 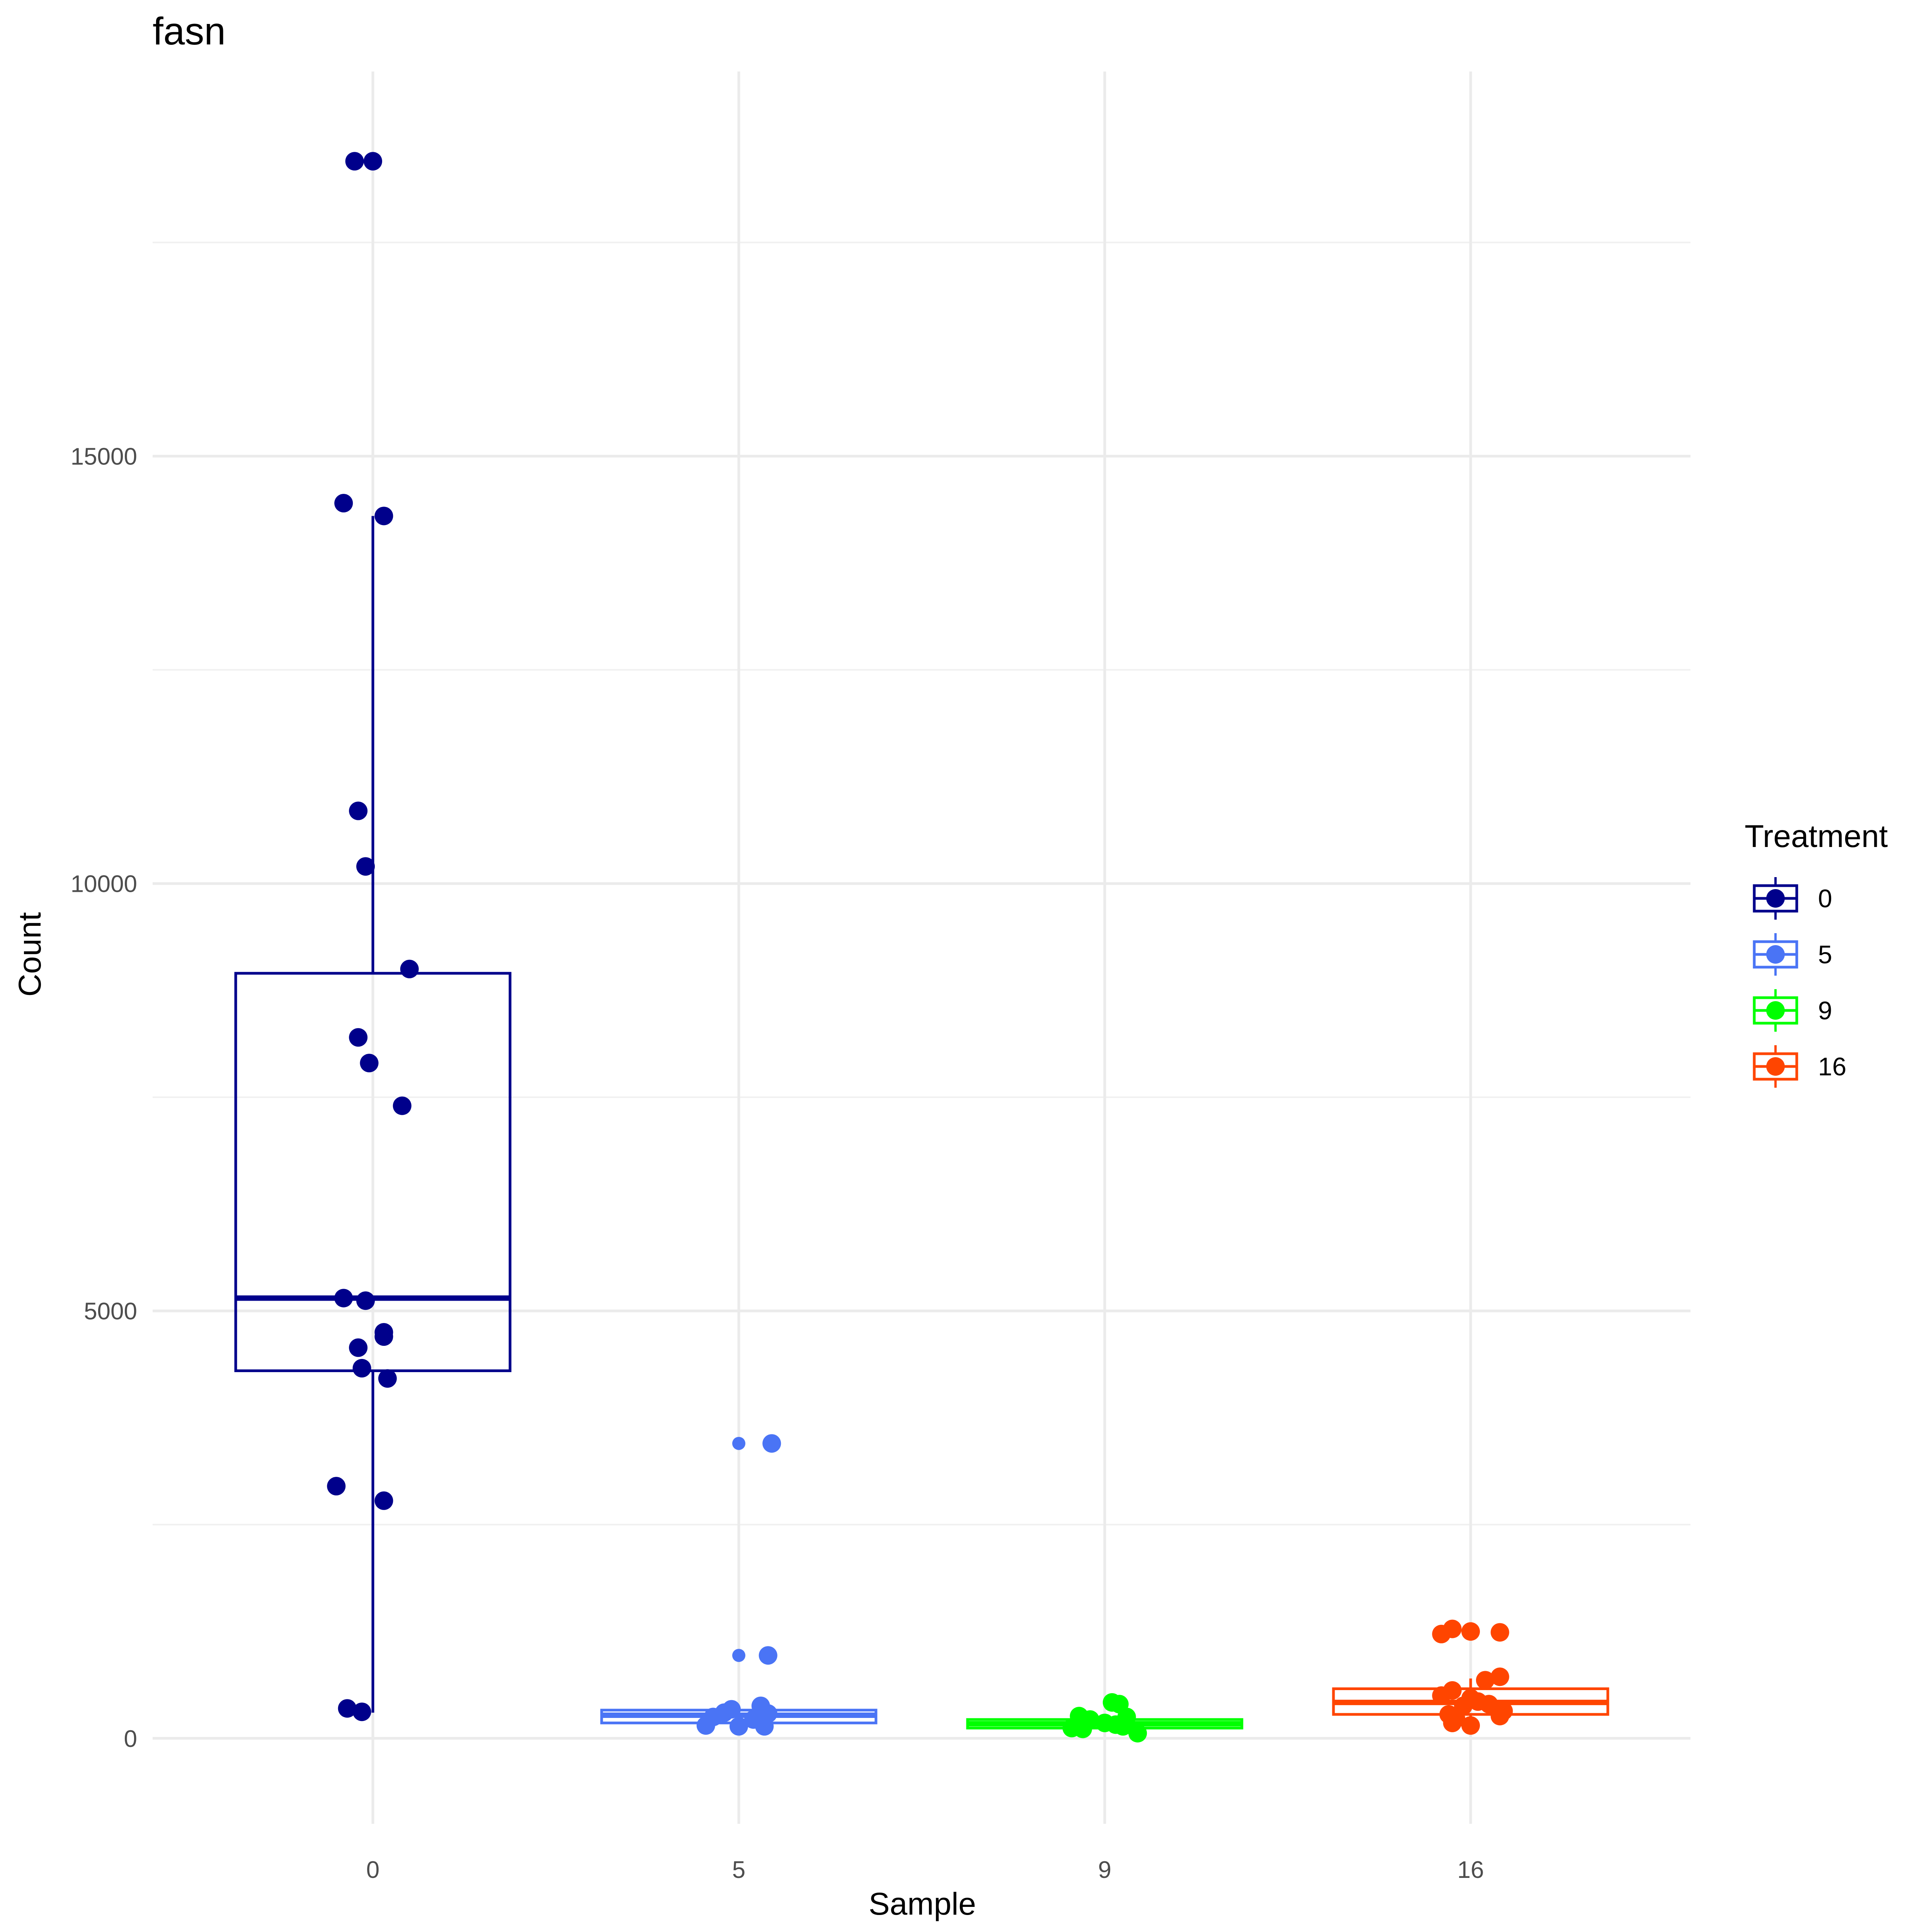 What do you see at coordinates (1825, 955) in the screenshot?
I see `legend-label: 5` at bounding box center [1825, 955].